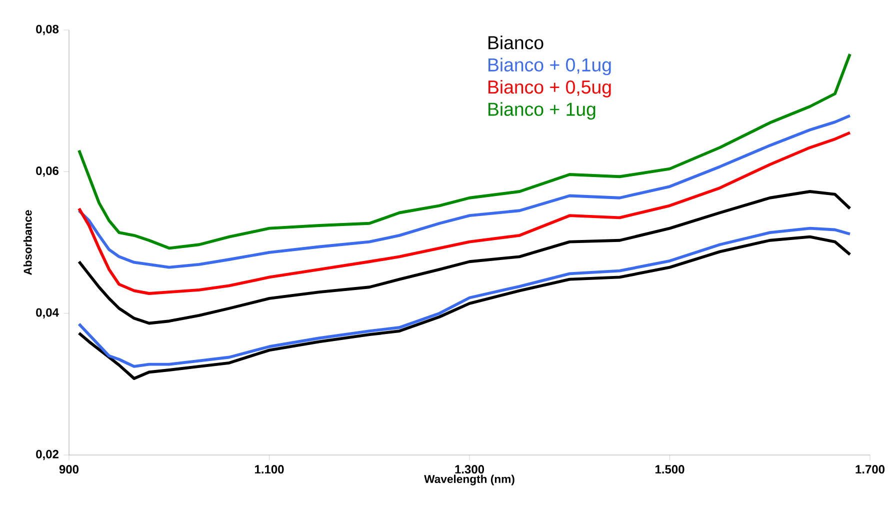 Image resolution: width=896 pixels, height=518 pixels. Describe the element at coordinates (47, 313) in the screenshot. I see `y-tick-label: 0,04` at that location.